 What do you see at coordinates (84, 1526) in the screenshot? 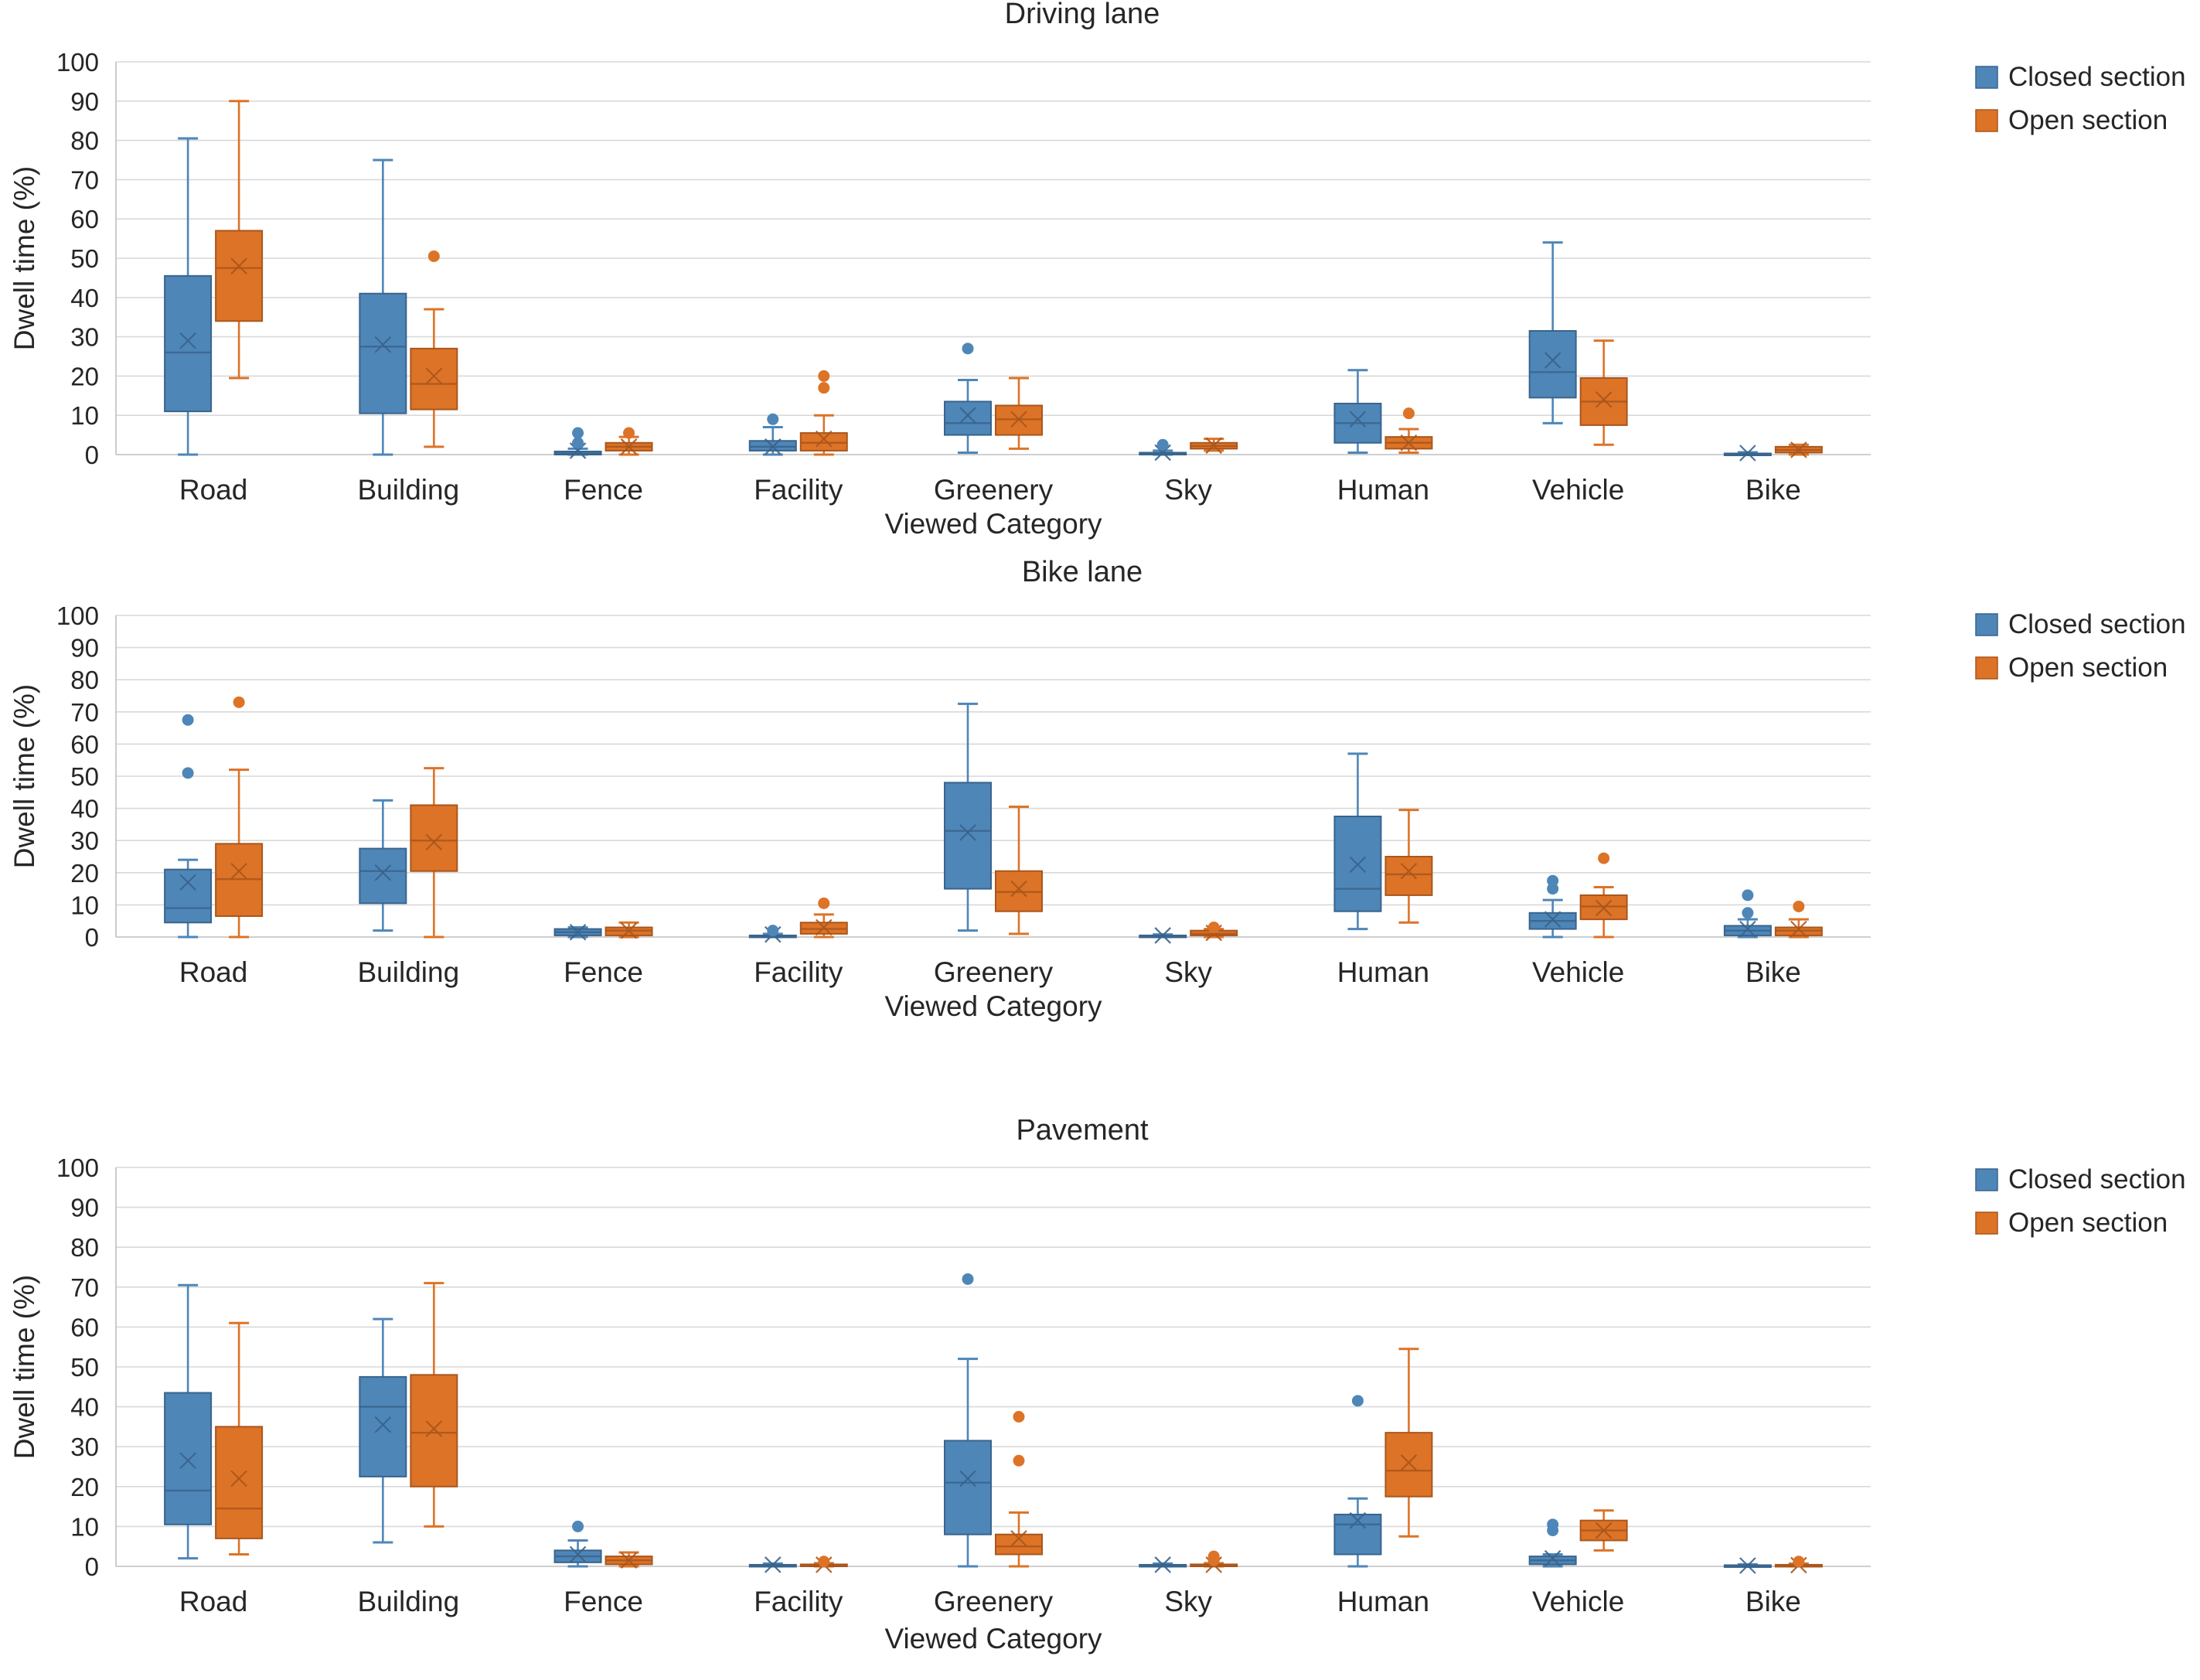
I see `y-tick-label: 10` at bounding box center [84, 1526].